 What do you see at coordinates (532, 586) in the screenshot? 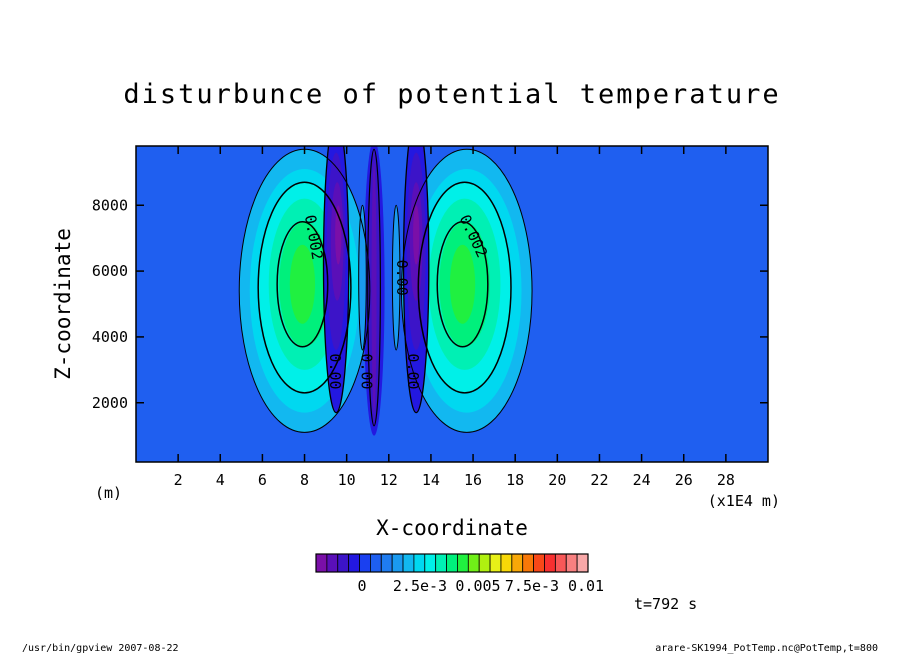
I see `colorbar-tick-label: 7.5e-3` at bounding box center [532, 586].